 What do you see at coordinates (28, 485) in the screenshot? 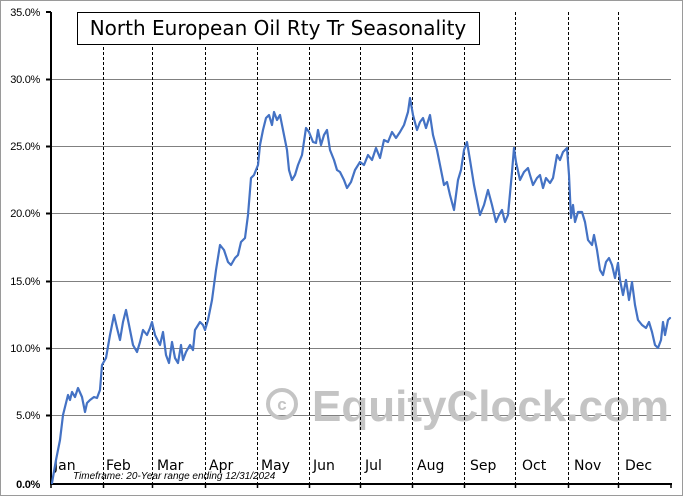
I see `y-tick-label: 0.0%` at bounding box center [28, 485].